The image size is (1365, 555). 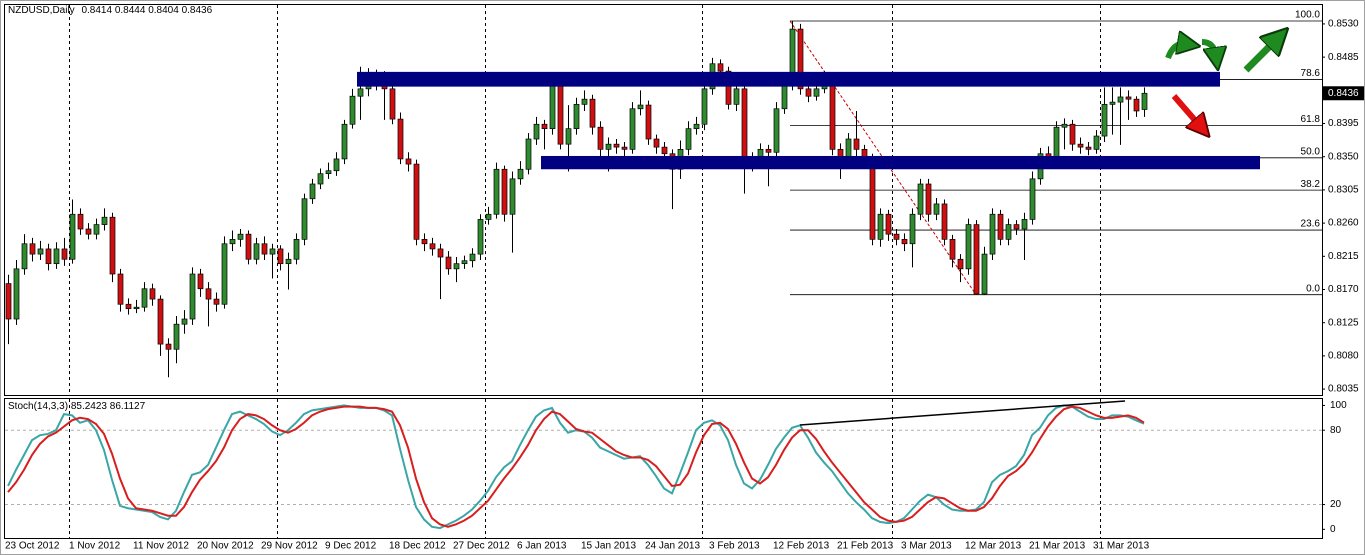 What do you see at coordinates (672, 546) in the screenshot?
I see `x-tick-label: 24 Jan 2013` at bounding box center [672, 546].